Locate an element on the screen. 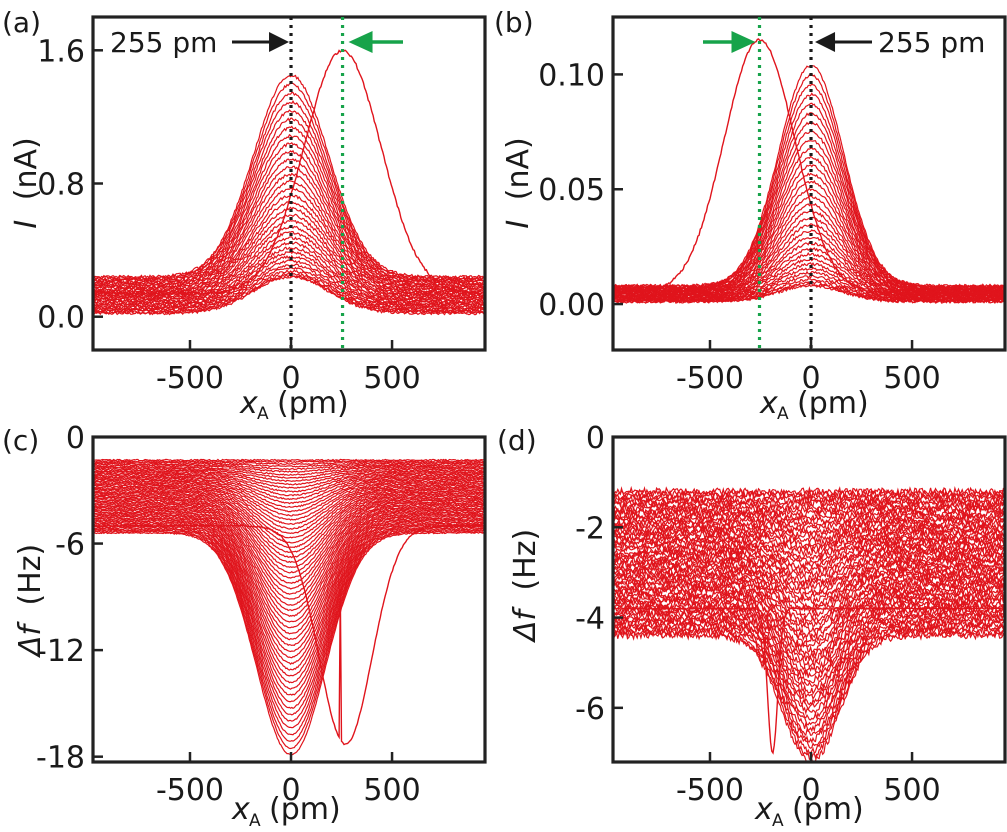 The height and width of the screenshot is (832, 1007). ylabel-main-b: I is located at coordinates (518, 224).